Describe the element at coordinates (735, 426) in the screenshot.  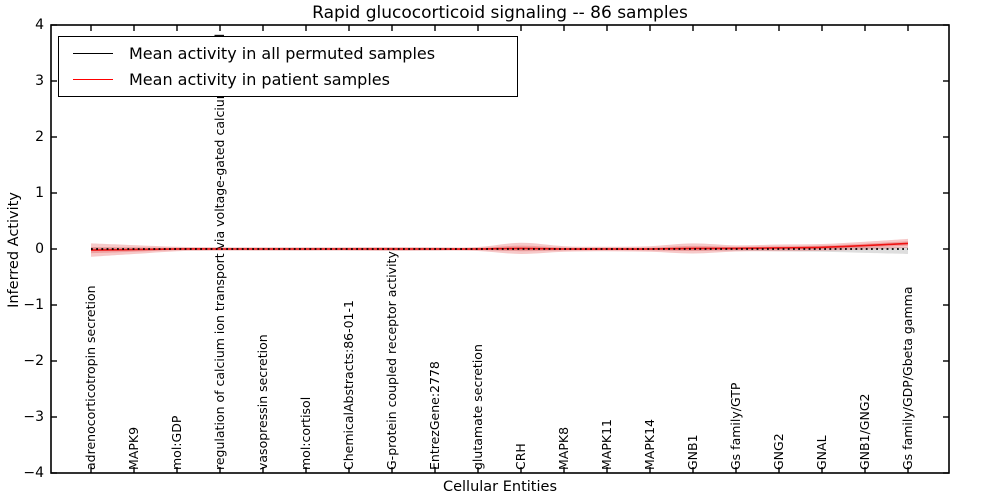
I see `x-tick-label: Gs family/GTP` at that location.